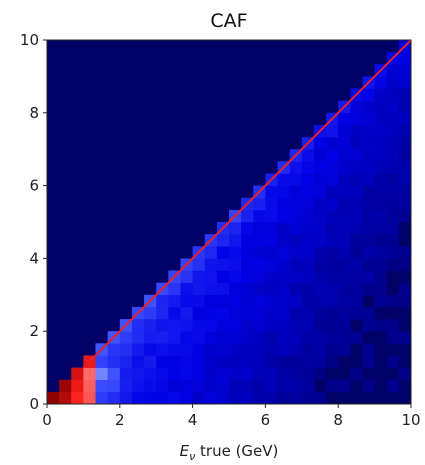 The width and height of the screenshot is (425, 465). I want to click on x-tick-label: 10, so click(410, 420).